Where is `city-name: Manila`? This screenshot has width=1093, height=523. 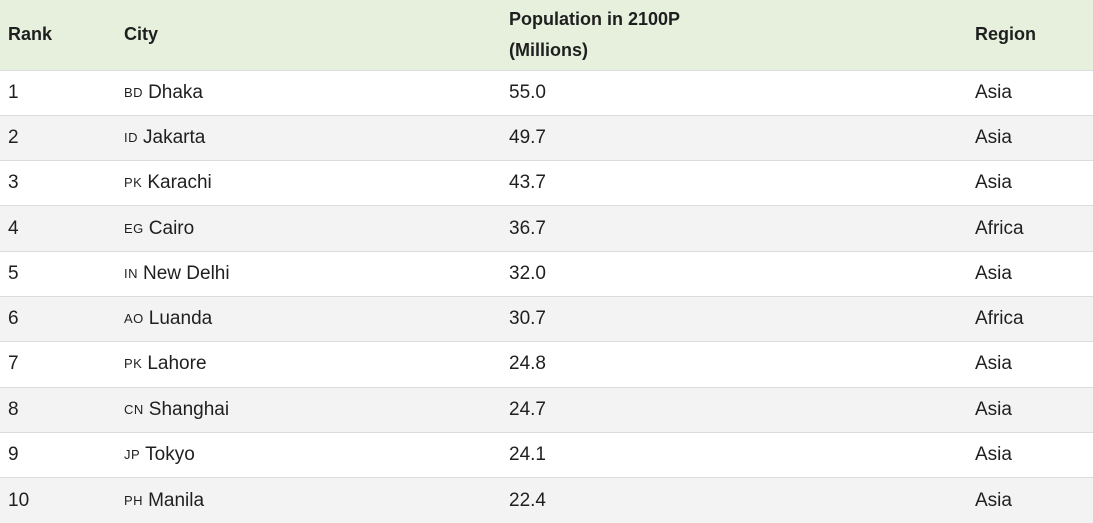 city-name: Manila is located at coordinates (176, 500).